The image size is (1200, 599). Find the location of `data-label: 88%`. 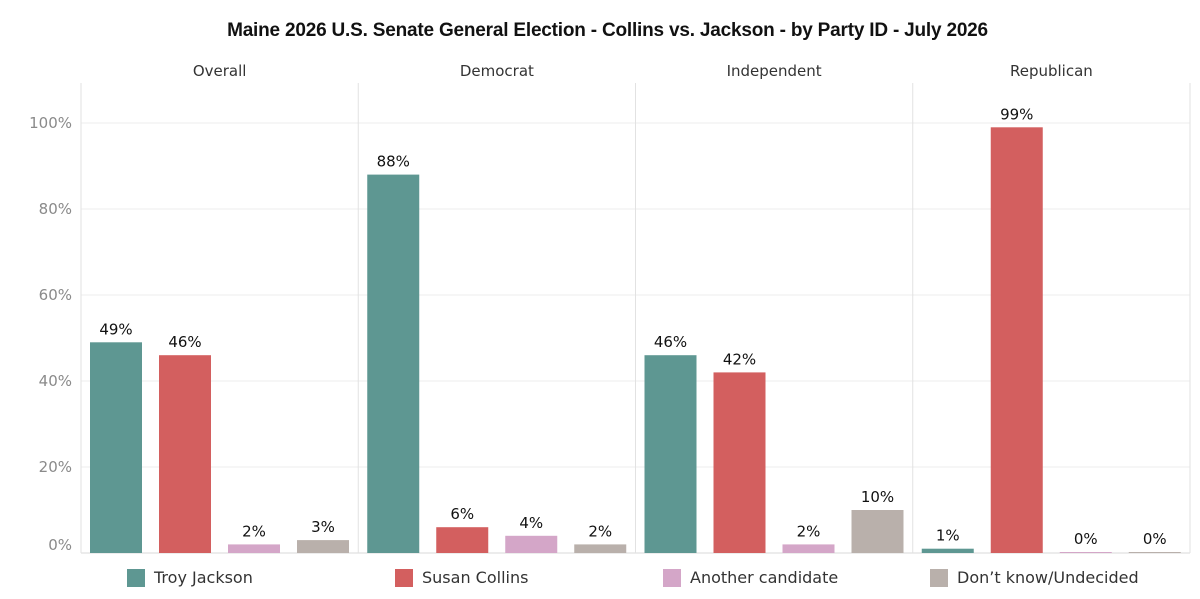

data-label: 88% is located at coordinates (393, 162).